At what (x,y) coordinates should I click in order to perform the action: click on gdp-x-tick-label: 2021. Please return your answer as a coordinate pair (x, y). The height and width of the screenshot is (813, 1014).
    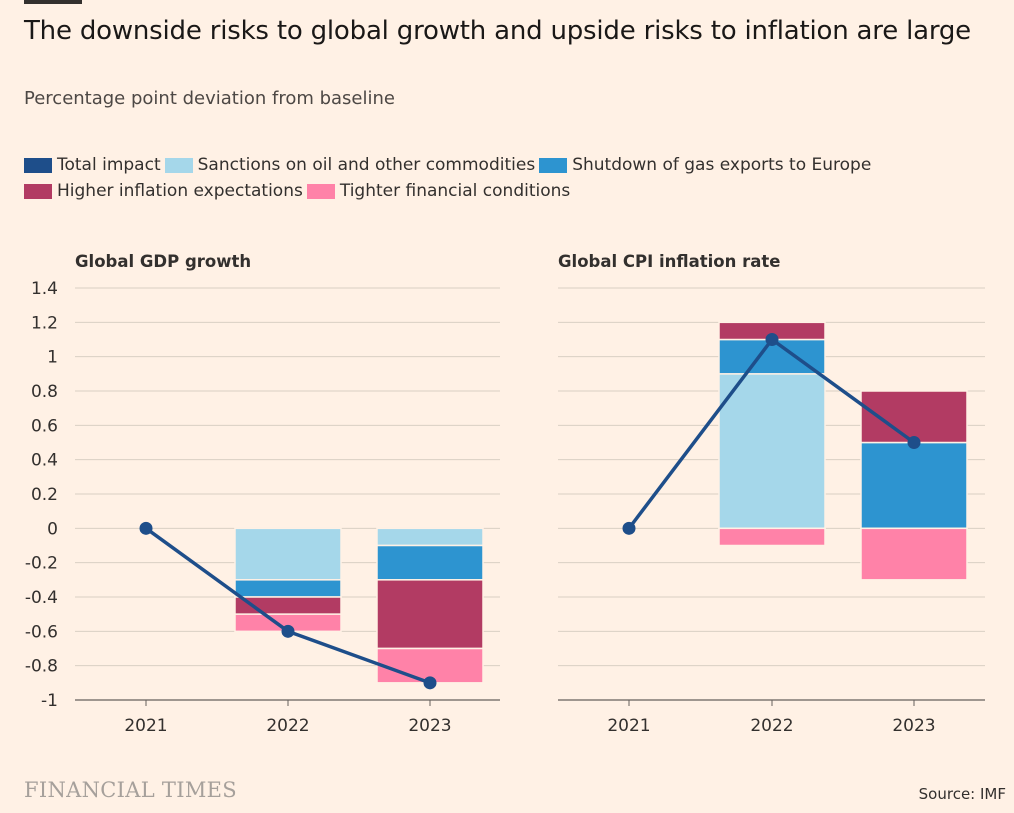
    Looking at the image, I should click on (145, 726).